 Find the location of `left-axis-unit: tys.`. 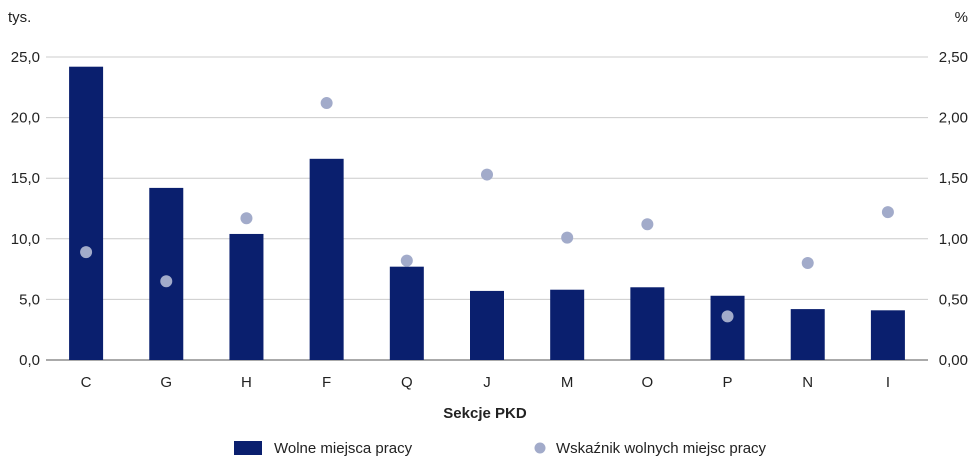

left-axis-unit: tys. is located at coordinates (19, 17).